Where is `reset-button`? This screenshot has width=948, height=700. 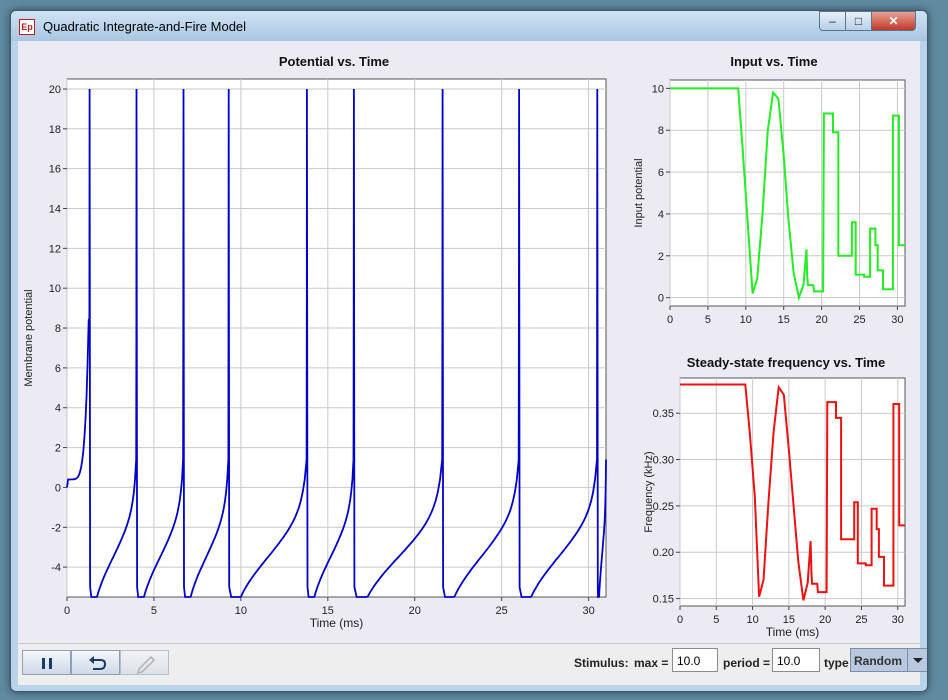
reset-button is located at coordinates (95, 662).